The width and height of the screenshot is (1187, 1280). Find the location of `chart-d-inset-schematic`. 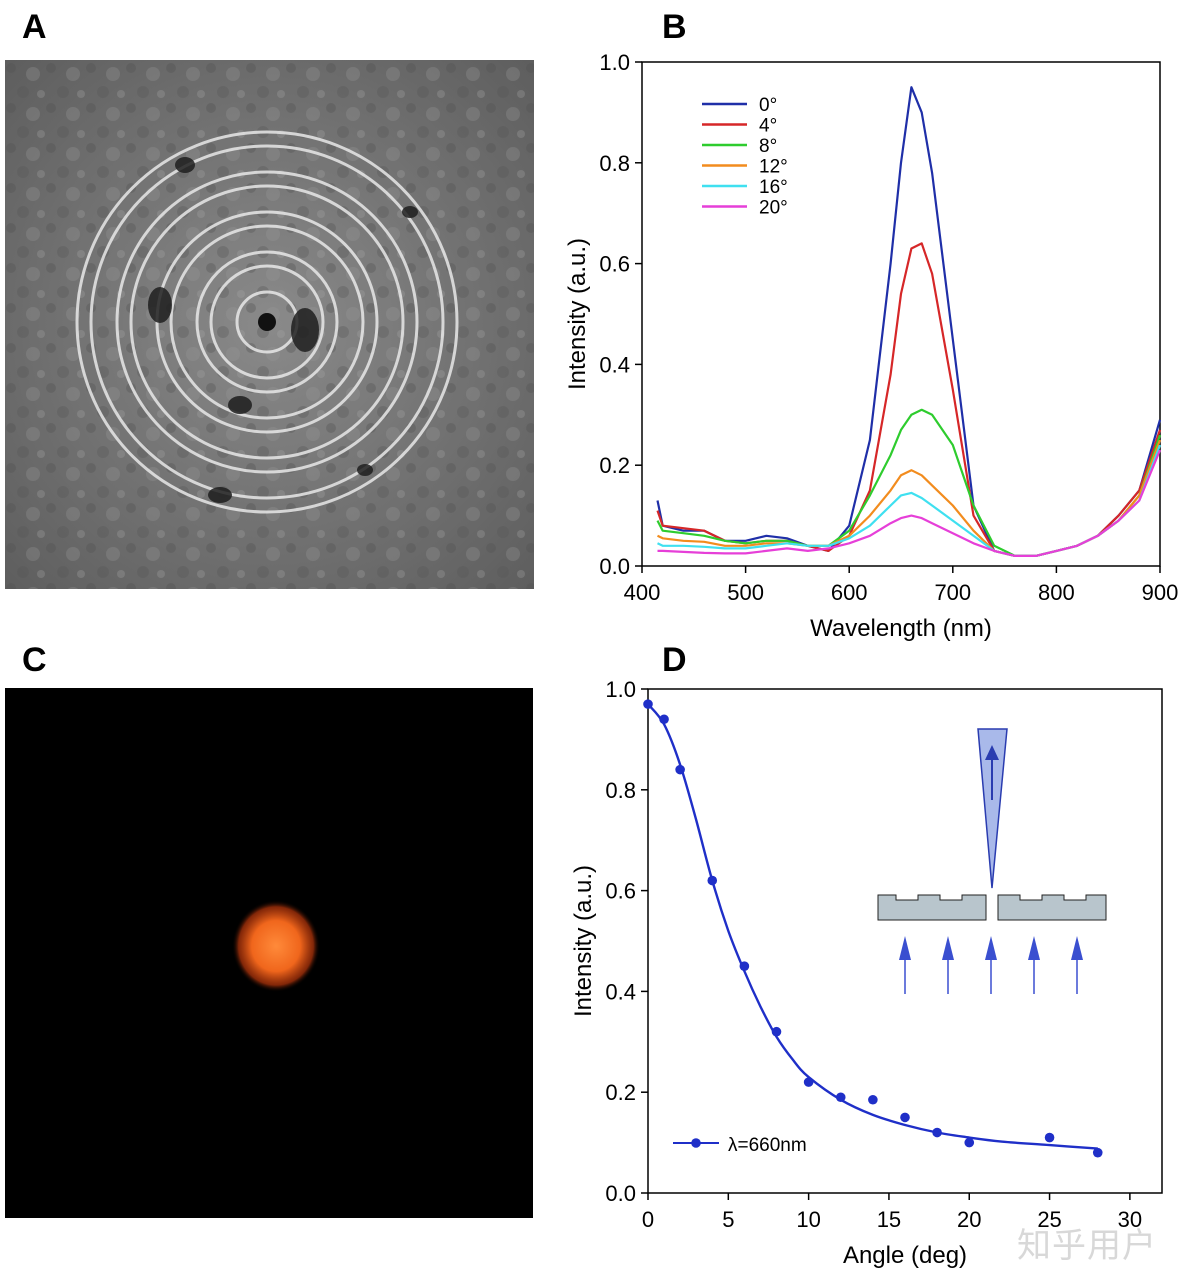

chart-d-inset-schematic is located at coordinates (992, 861).